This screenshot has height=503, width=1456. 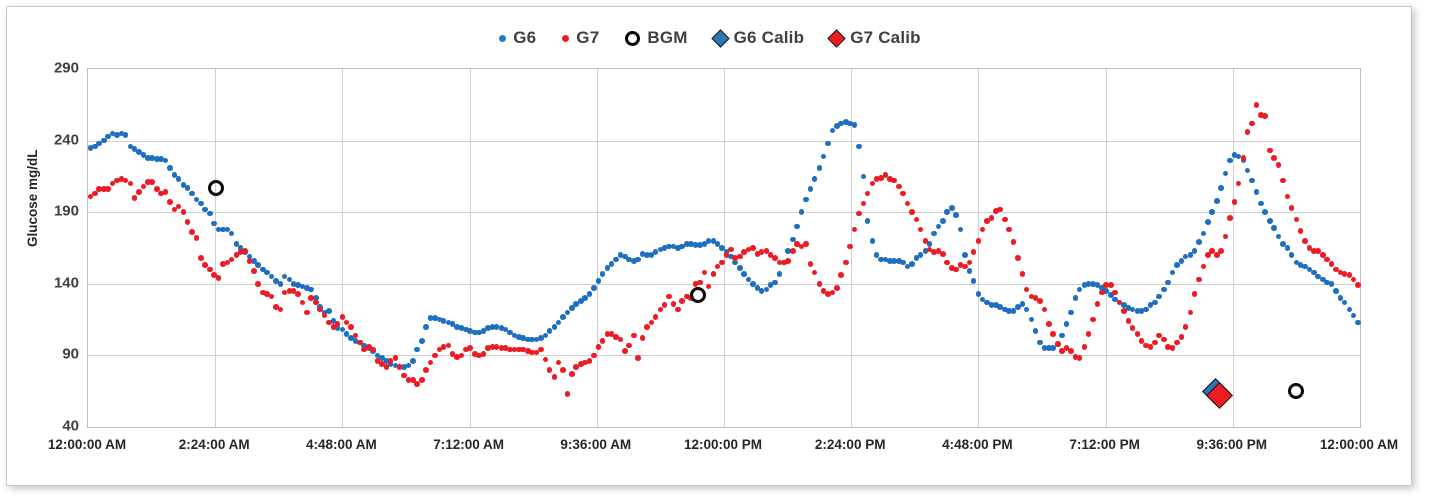 What do you see at coordinates (503, 38) in the screenshot?
I see `g6-dot-icon` at bounding box center [503, 38].